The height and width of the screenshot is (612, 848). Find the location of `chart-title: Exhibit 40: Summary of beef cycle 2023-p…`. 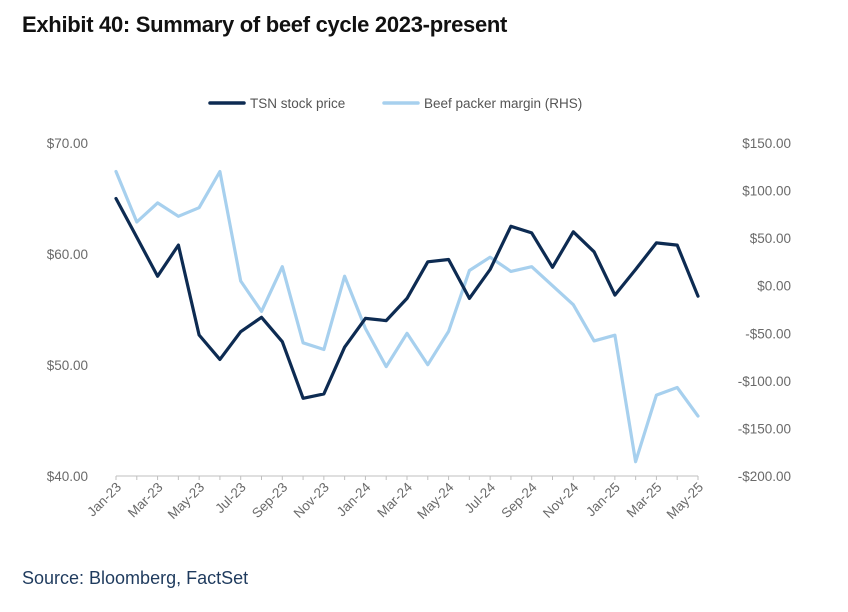

chart-title: Exhibit 40: Summary of beef cycle 2023-p… is located at coordinates (265, 24).